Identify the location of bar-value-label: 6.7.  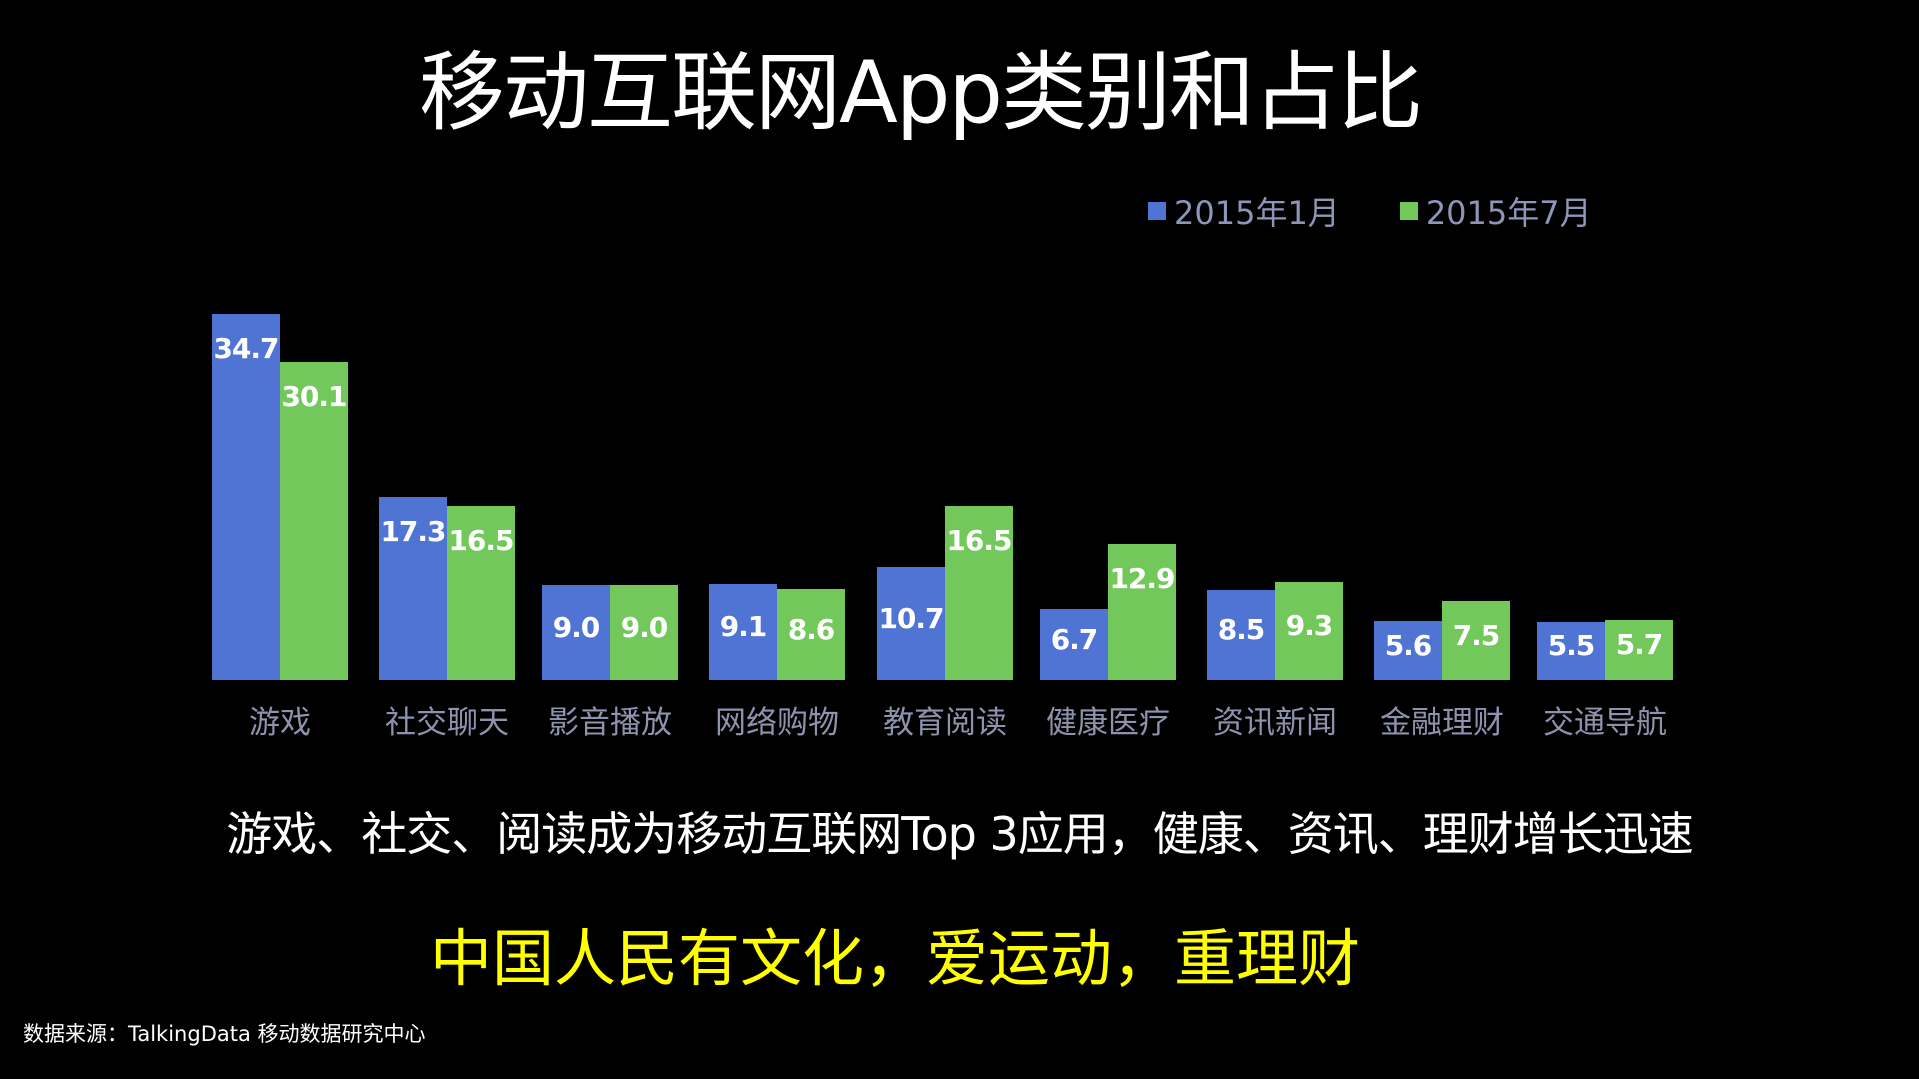
(1074, 639).